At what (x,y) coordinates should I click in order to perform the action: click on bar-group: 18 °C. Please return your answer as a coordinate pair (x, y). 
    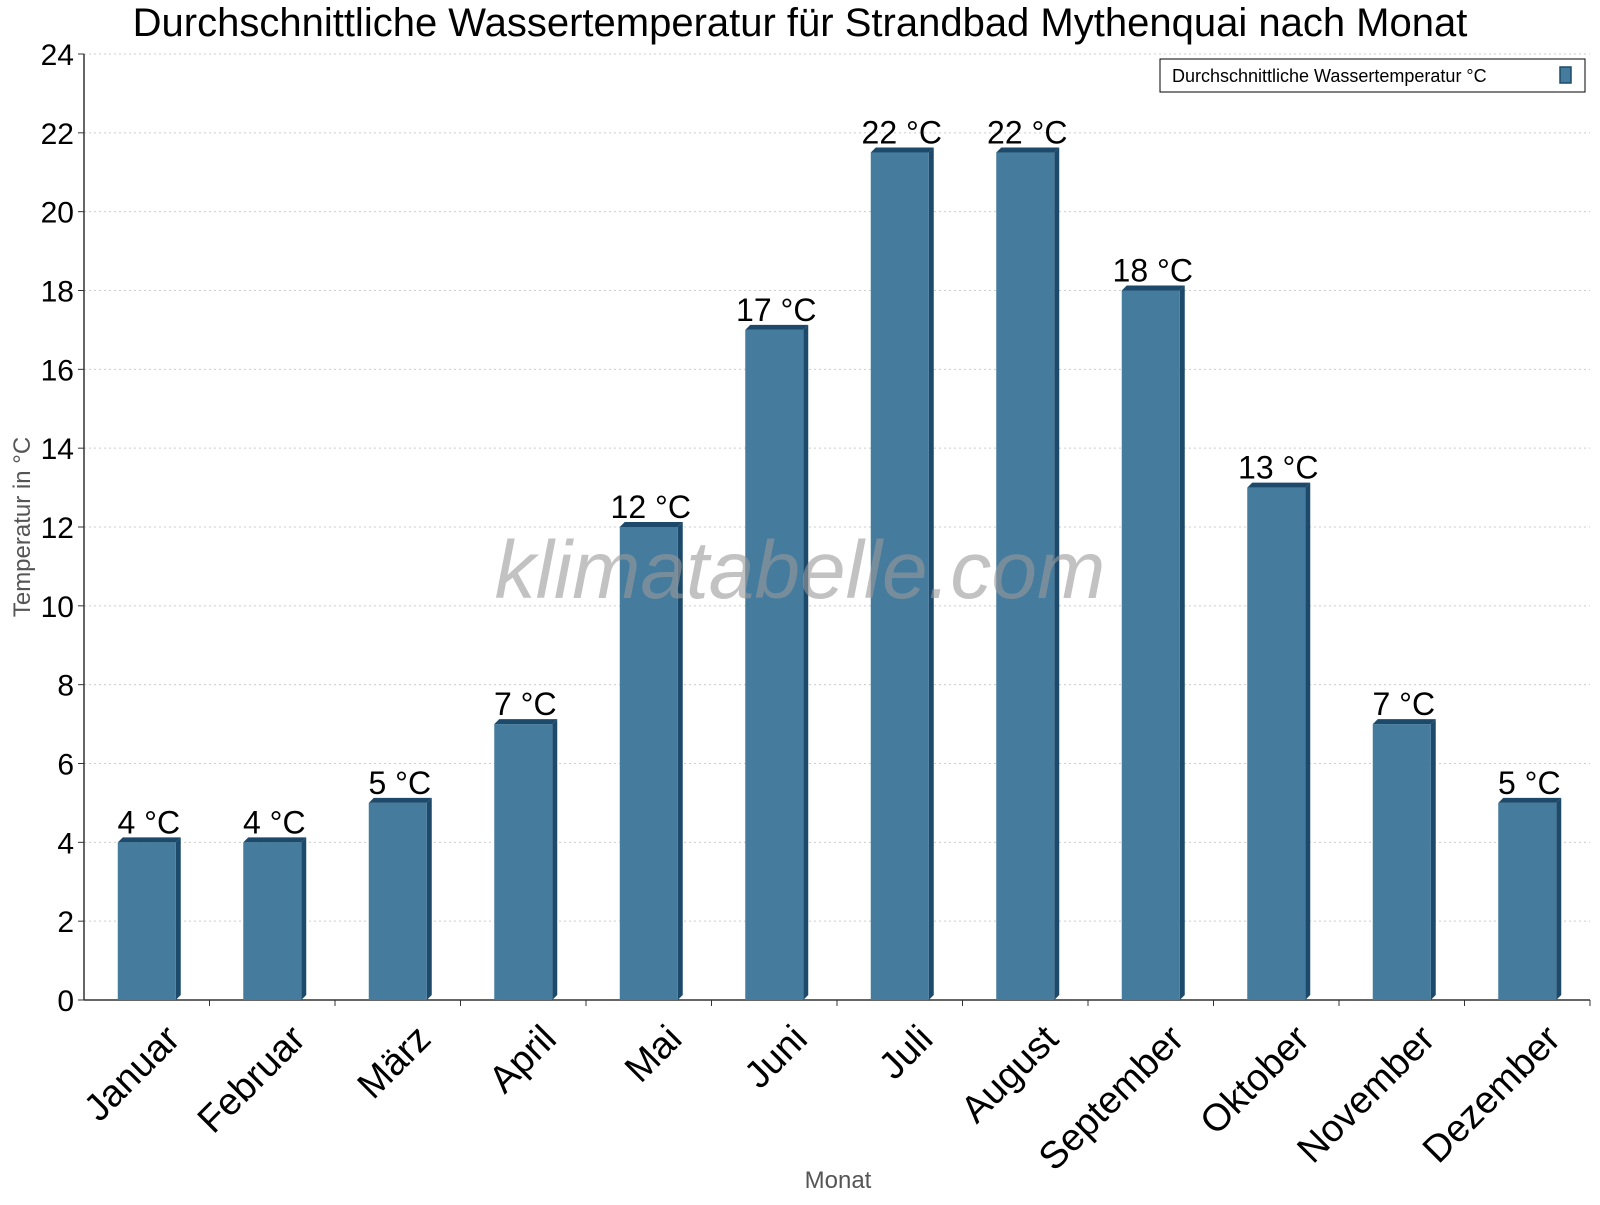
    Looking at the image, I should click on (1153, 626).